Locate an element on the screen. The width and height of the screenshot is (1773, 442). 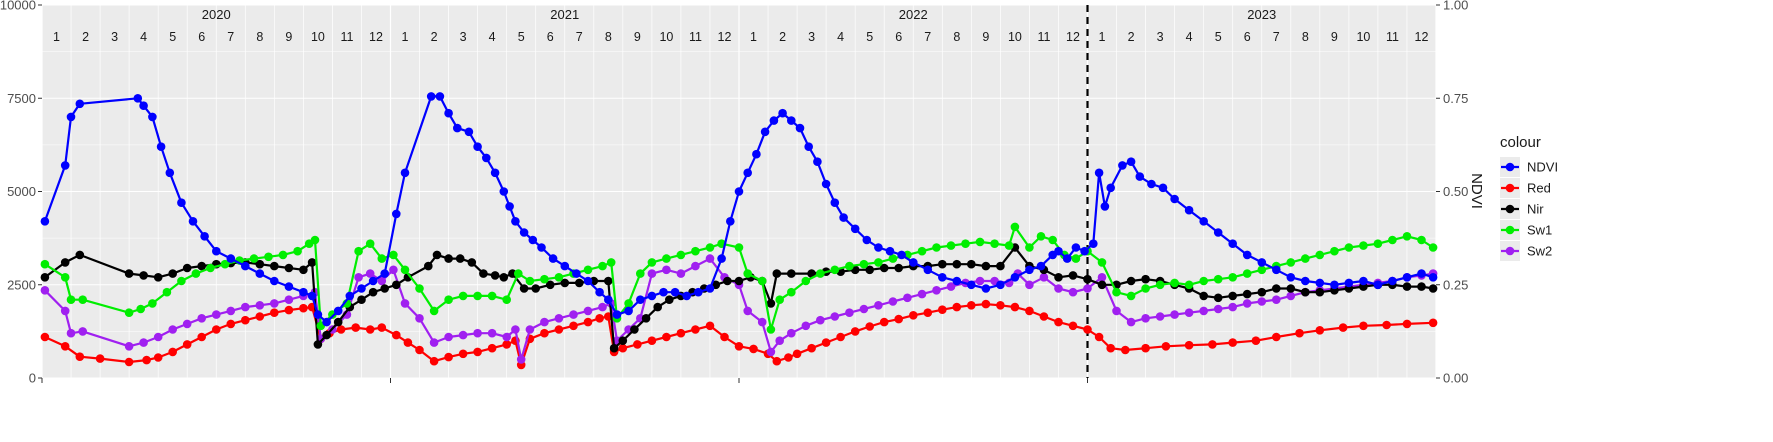
year-label: 2021 is located at coordinates (564, 14).